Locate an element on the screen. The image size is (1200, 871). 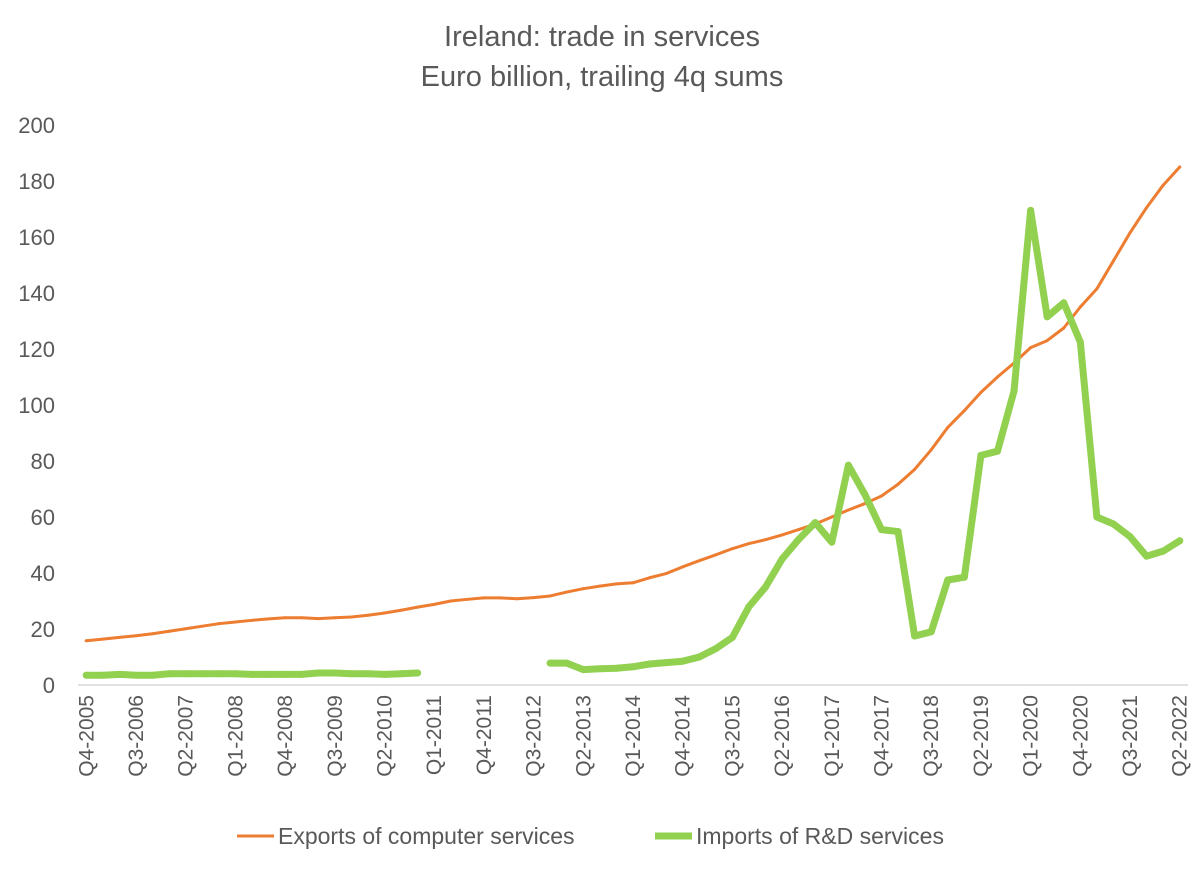
x-tick-label: Q3-2006 is located at coordinates (136, 736).